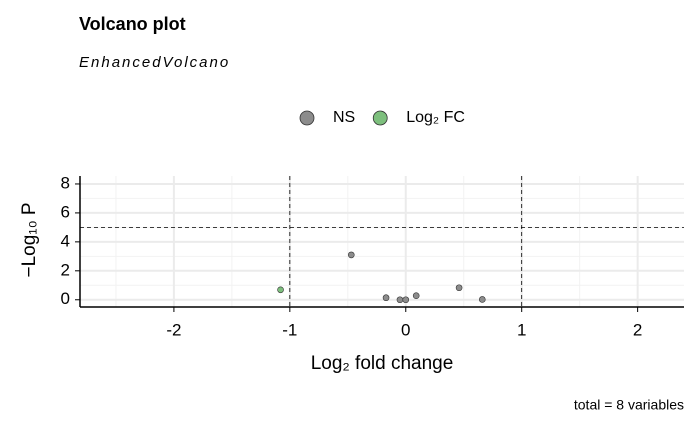  What do you see at coordinates (173, 329) in the screenshot?
I see `x-tick-label: -2` at bounding box center [173, 329].